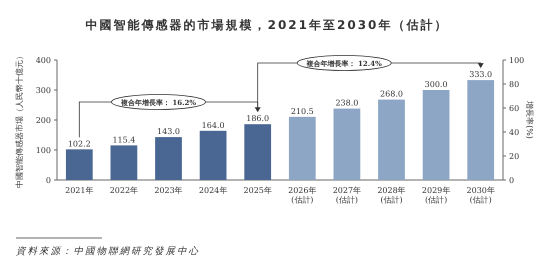 The height and width of the screenshot is (265, 534). I want to click on y2-axis-title: 增長率(%), so click(529, 119).